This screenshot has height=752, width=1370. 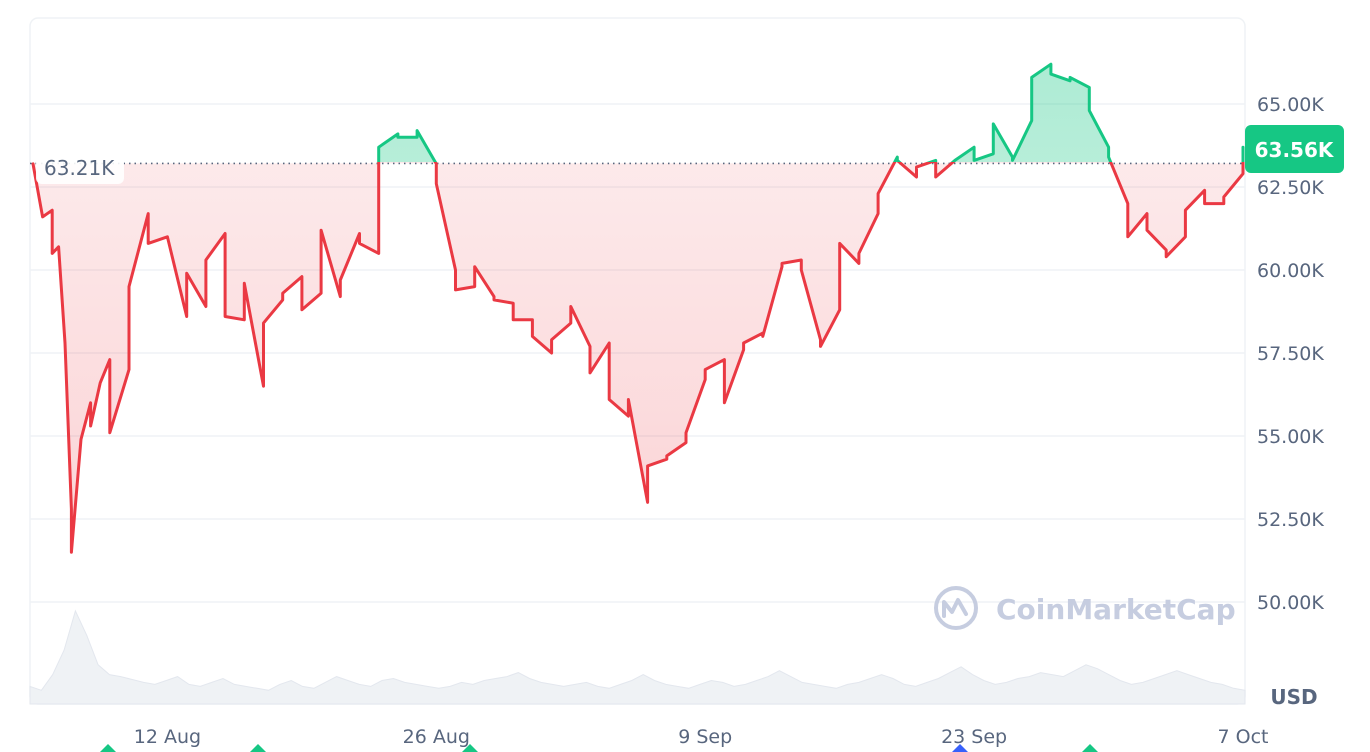 I want to click on current-price-badge: 63.56K, so click(x=1294, y=149).